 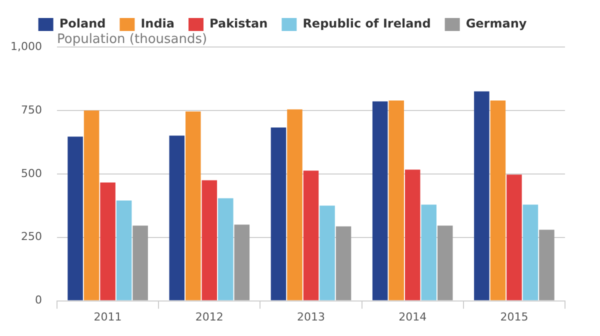 What do you see at coordinates (311, 317) in the screenshot?
I see `x-tick-label: 2013` at bounding box center [311, 317].